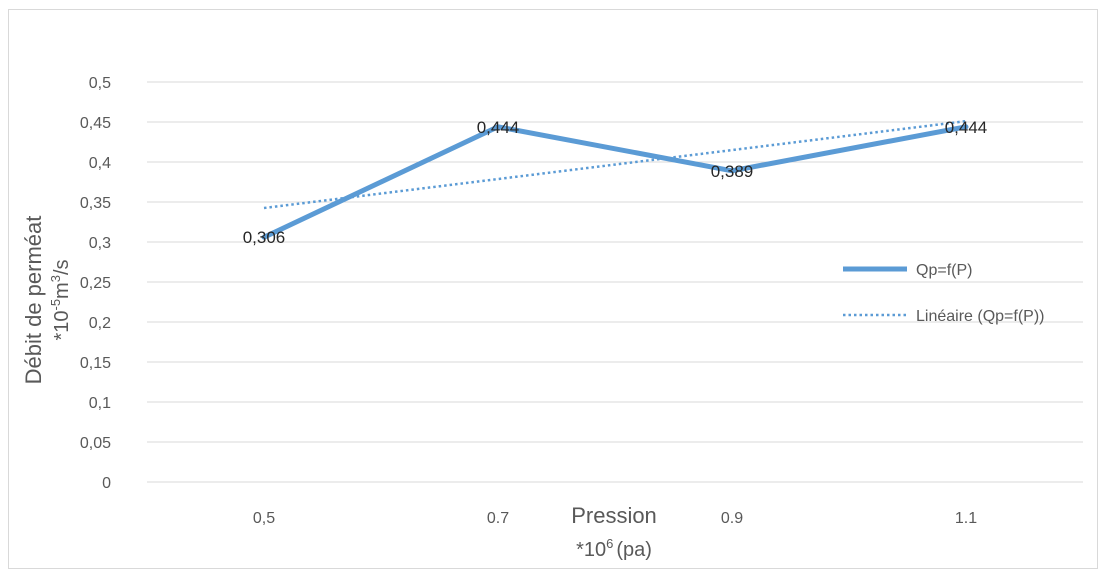 The image size is (1103, 569). Describe the element at coordinates (106, 483) in the screenshot. I see `y-tick-label: 0` at that location.